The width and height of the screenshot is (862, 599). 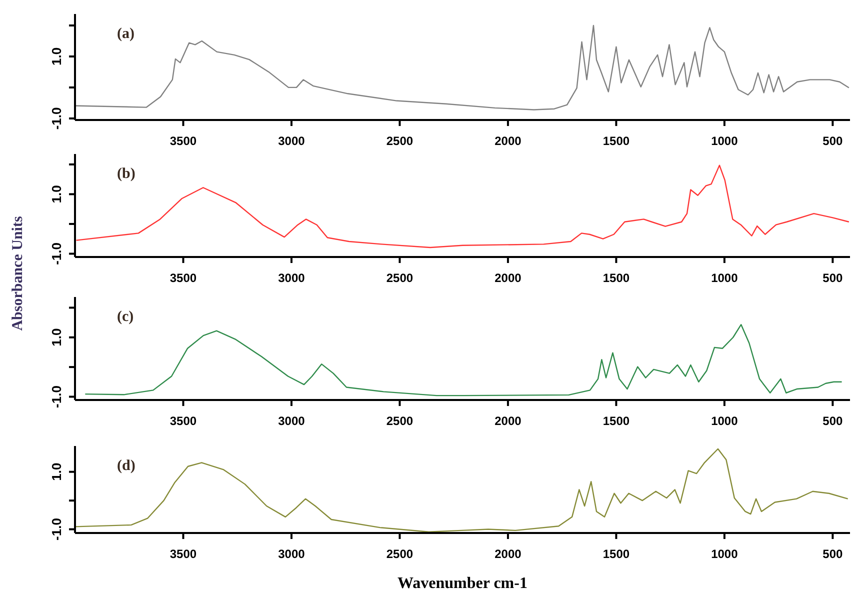 What do you see at coordinates (18, 273) in the screenshot?
I see `y-axis-title: Absorbance Units` at bounding box center [18, 273].